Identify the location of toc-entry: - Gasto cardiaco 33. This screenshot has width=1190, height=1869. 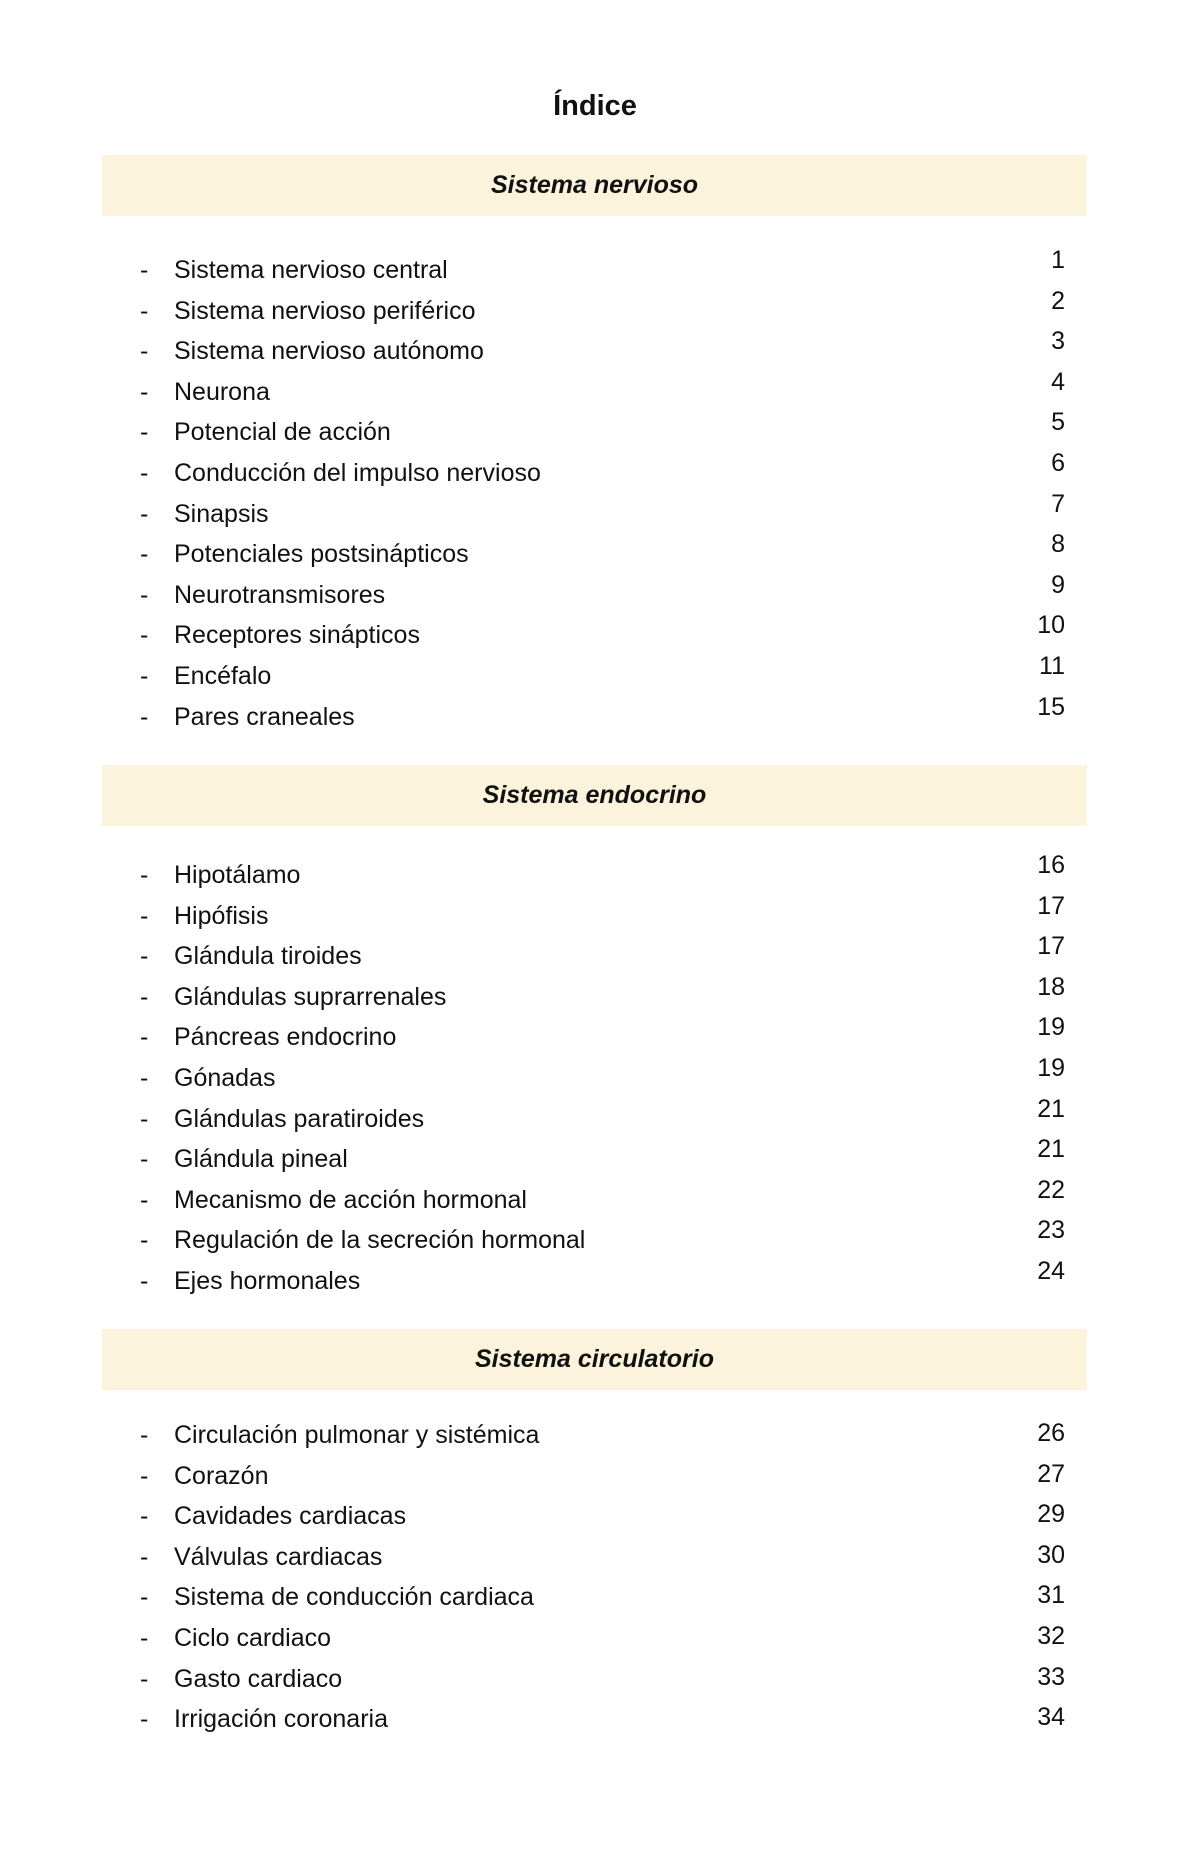
(602, 1679).